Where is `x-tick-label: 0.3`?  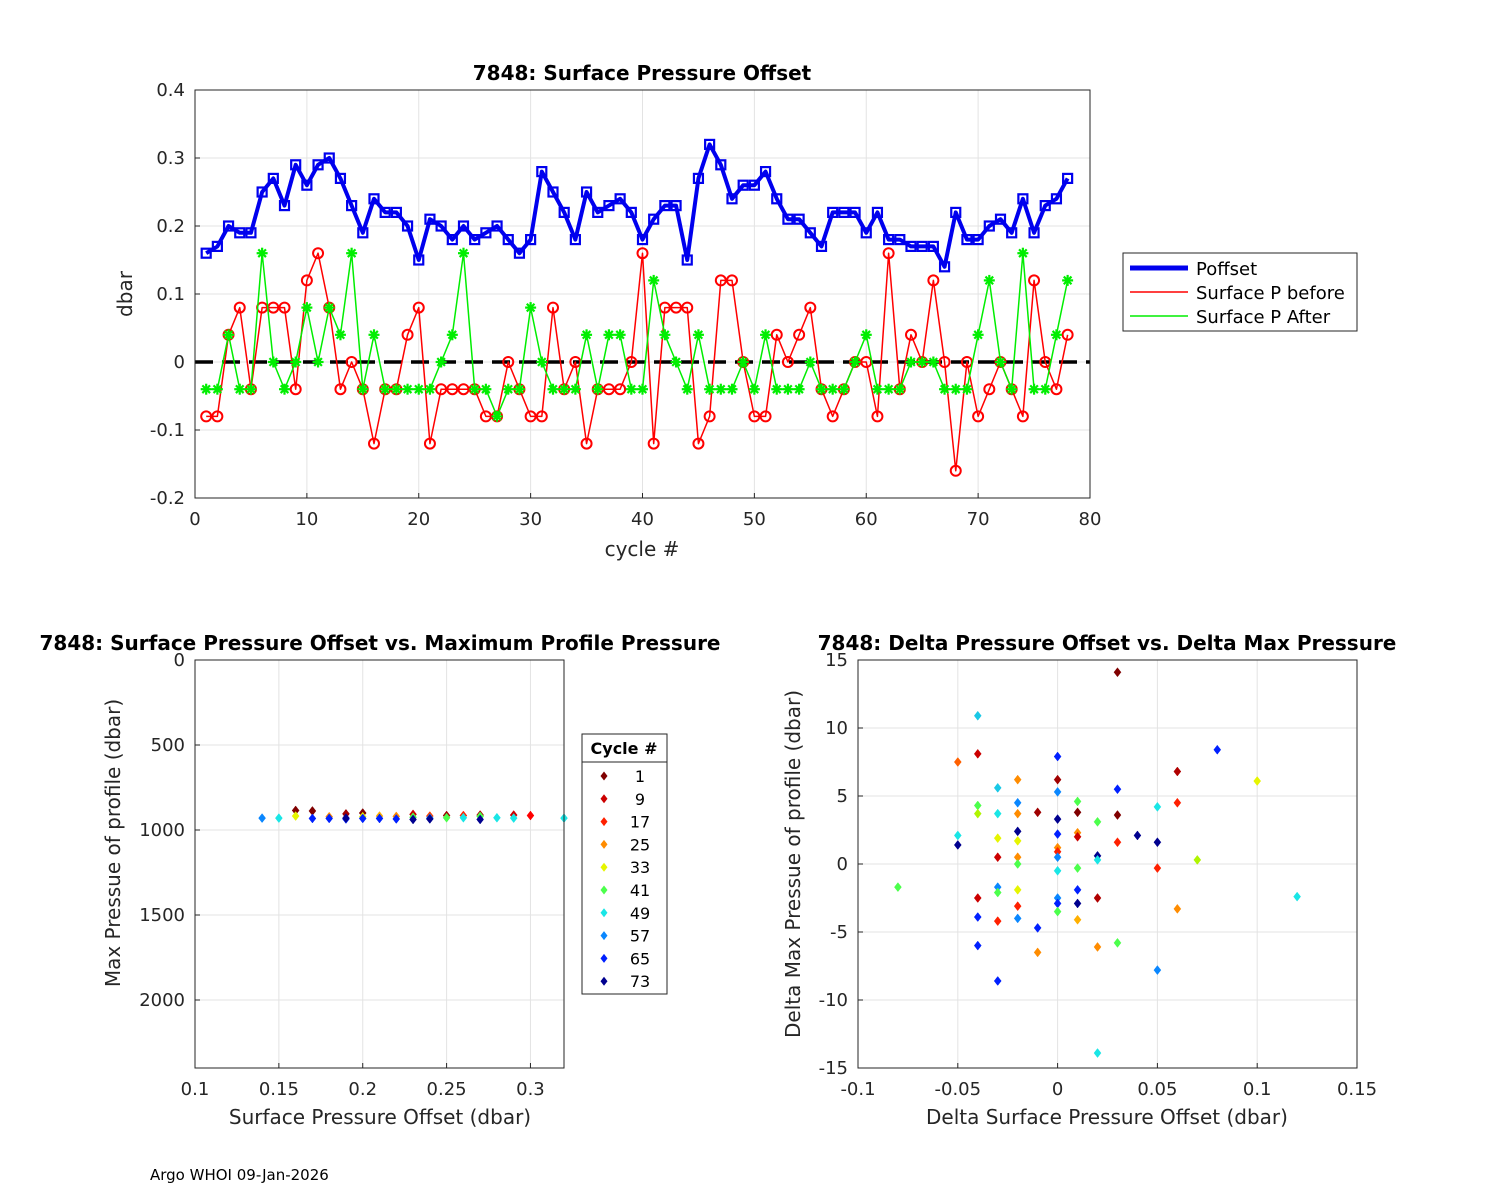 x-tick-label: 0.3 is located at coordinates (530, 1089).